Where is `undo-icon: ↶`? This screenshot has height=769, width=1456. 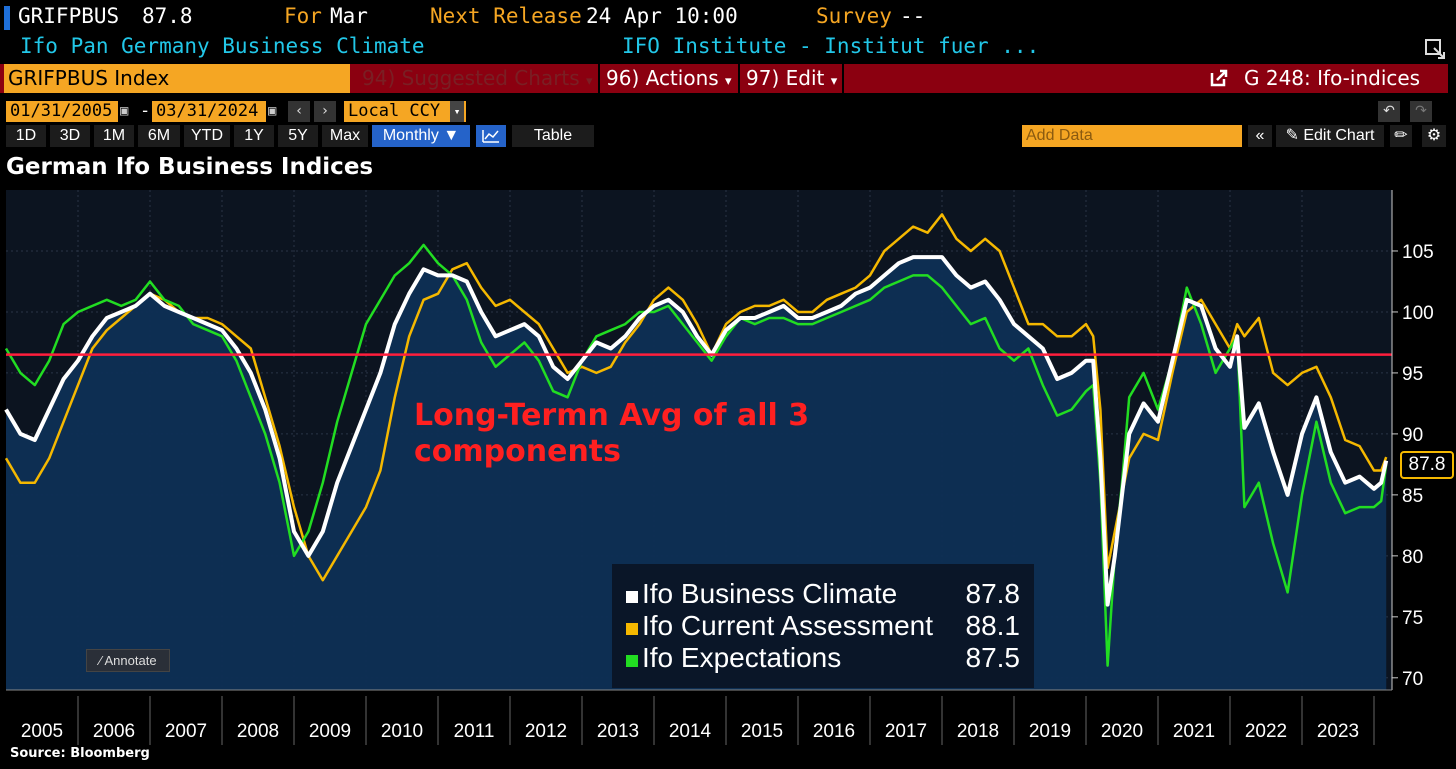 undo-icon: ↶ is located at coordinates (1389, 111).